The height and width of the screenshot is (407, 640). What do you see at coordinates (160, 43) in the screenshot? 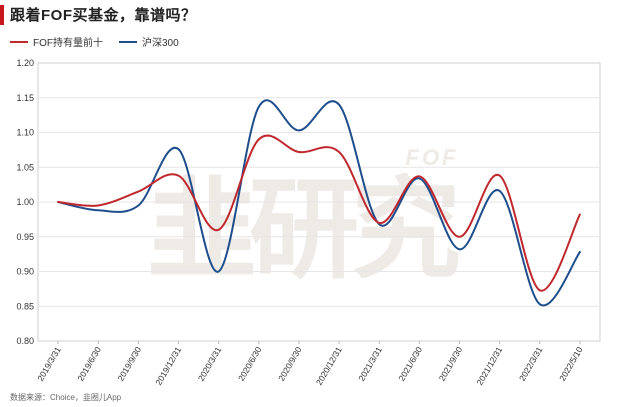
I see `legend-label-hs300: 沪深300` at bounding box center [160, 43].